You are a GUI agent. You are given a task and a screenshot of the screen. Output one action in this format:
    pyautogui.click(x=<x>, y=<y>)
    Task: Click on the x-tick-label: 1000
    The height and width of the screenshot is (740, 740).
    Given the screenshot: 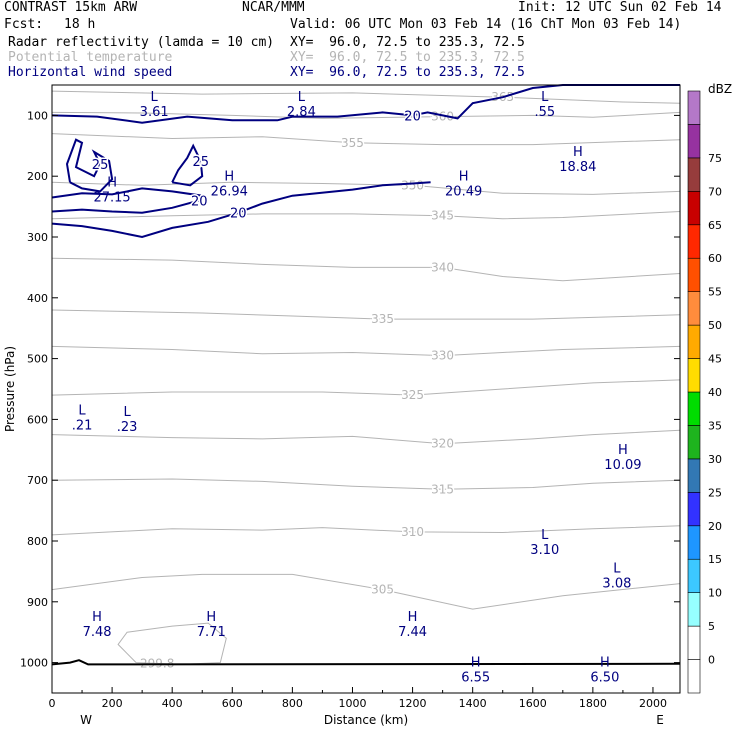 What is the action you would take?
    pyautogui.click(x=352, y=703)
    